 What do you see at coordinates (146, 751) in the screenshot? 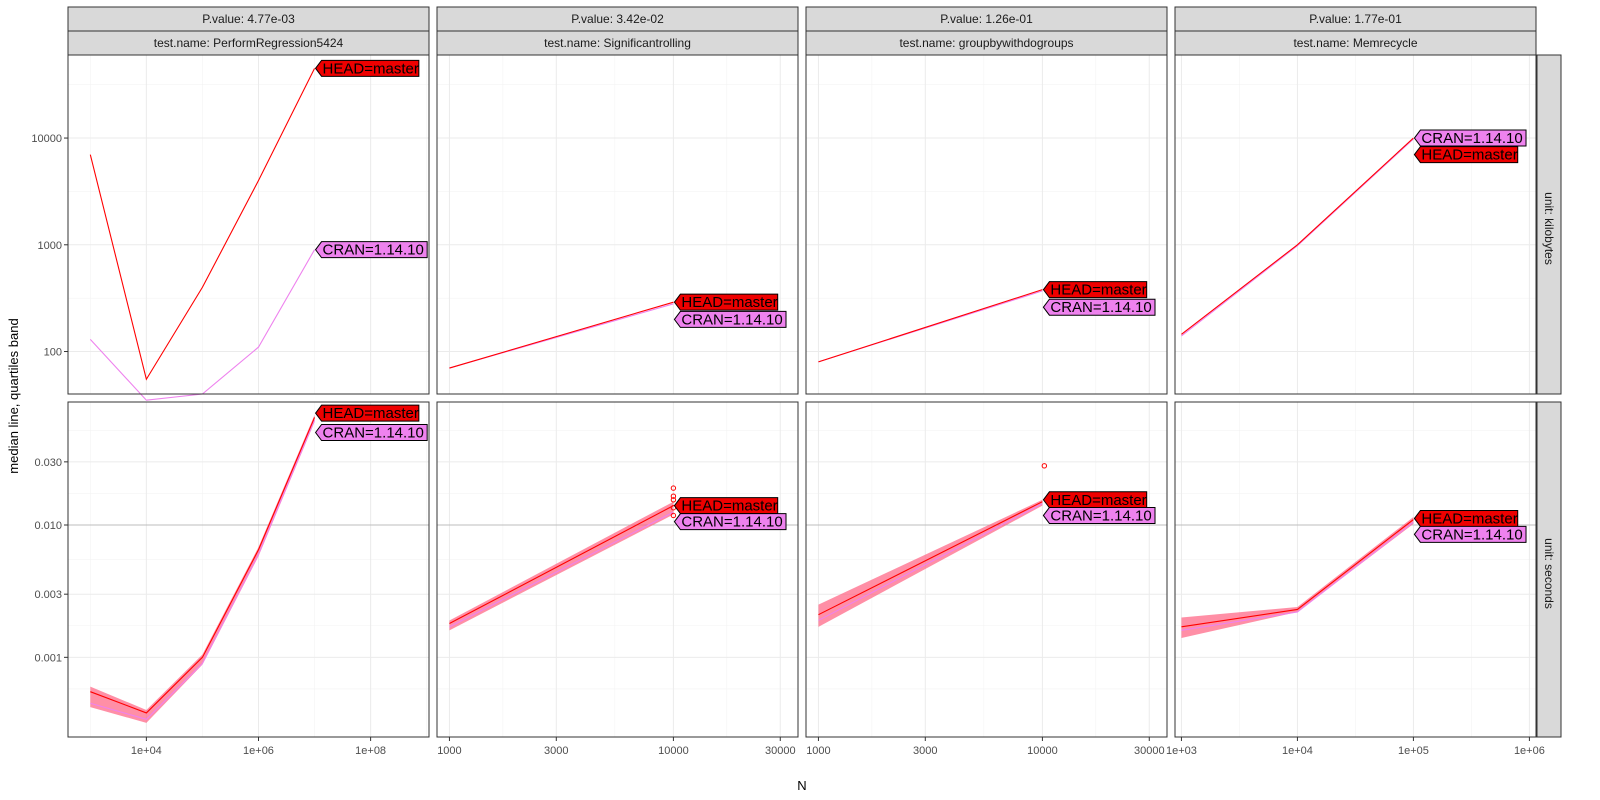
I see `x-tick-label: 1e+04` at bounding box center [146, 751].